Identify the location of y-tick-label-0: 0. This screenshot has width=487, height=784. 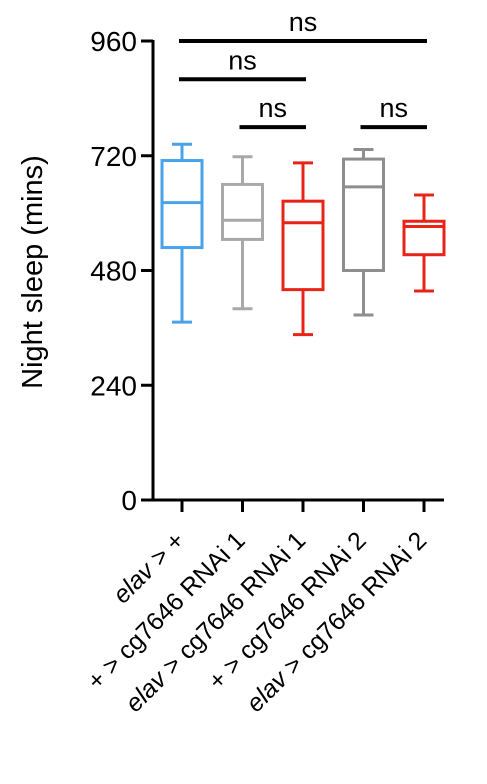
(129, 500).